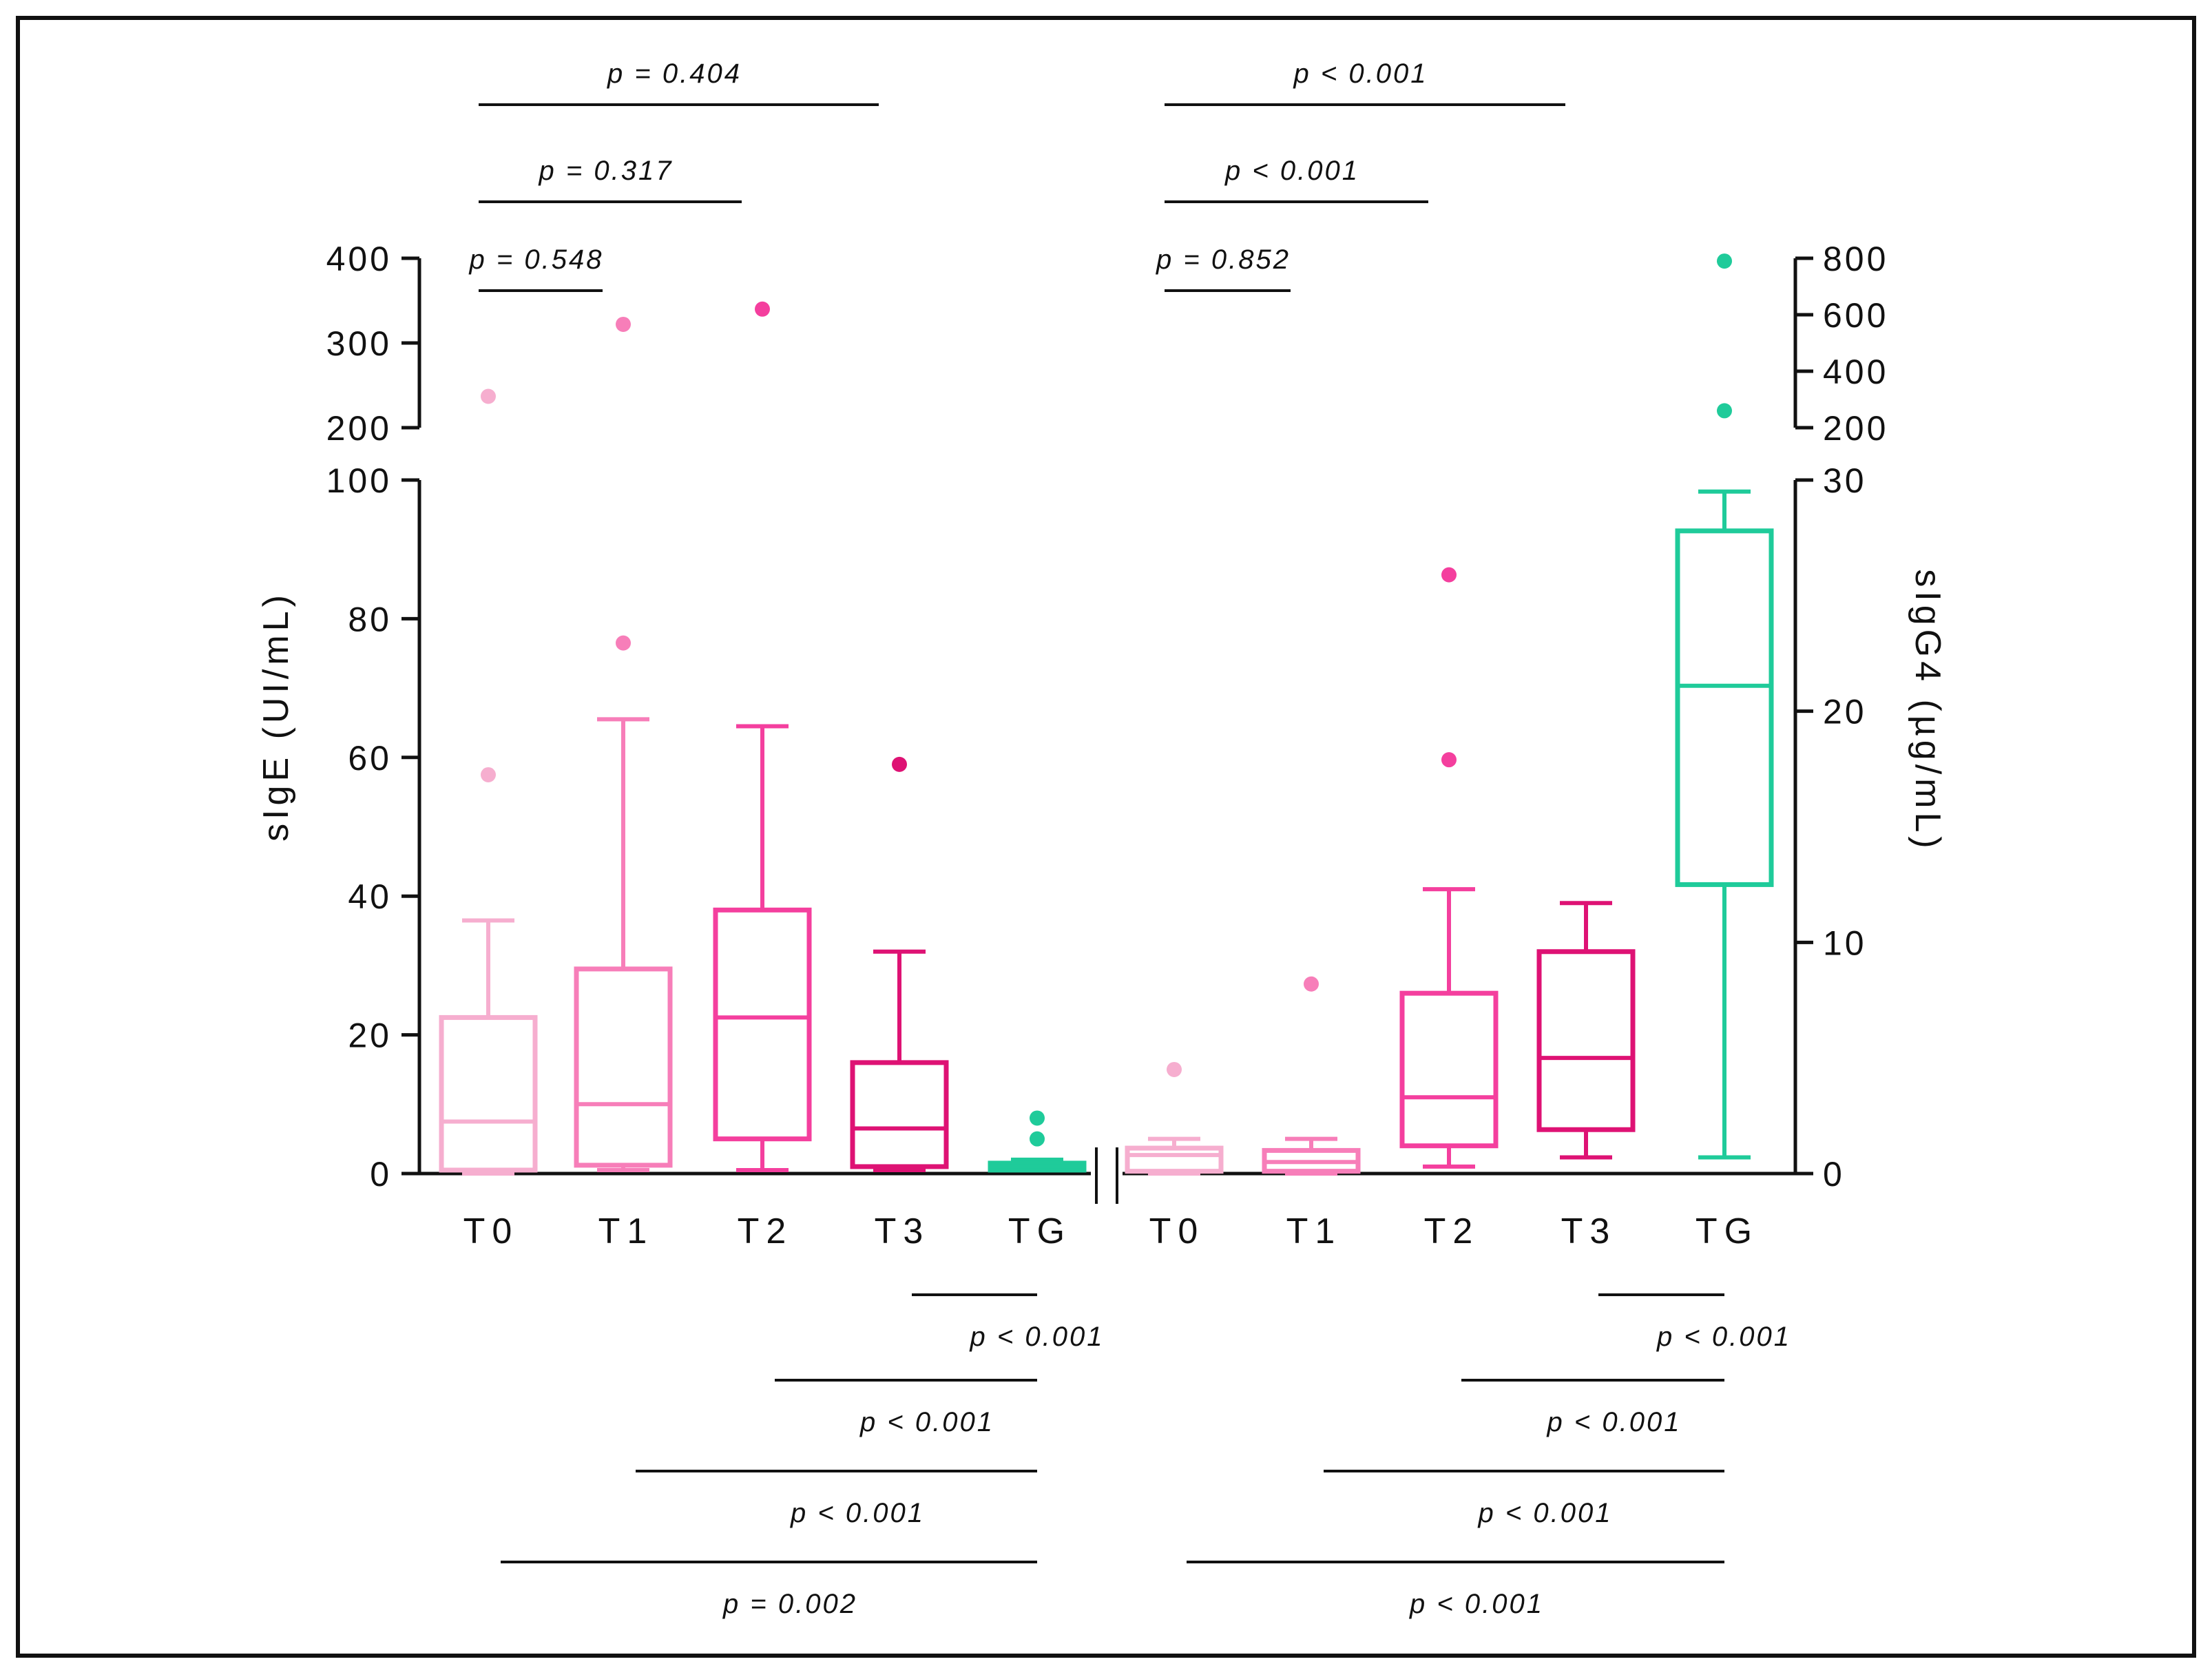 The width and height of the screenshot is (2212, 1677). I want to click on right-axis-tick-label: 10, so click(1845, 943).